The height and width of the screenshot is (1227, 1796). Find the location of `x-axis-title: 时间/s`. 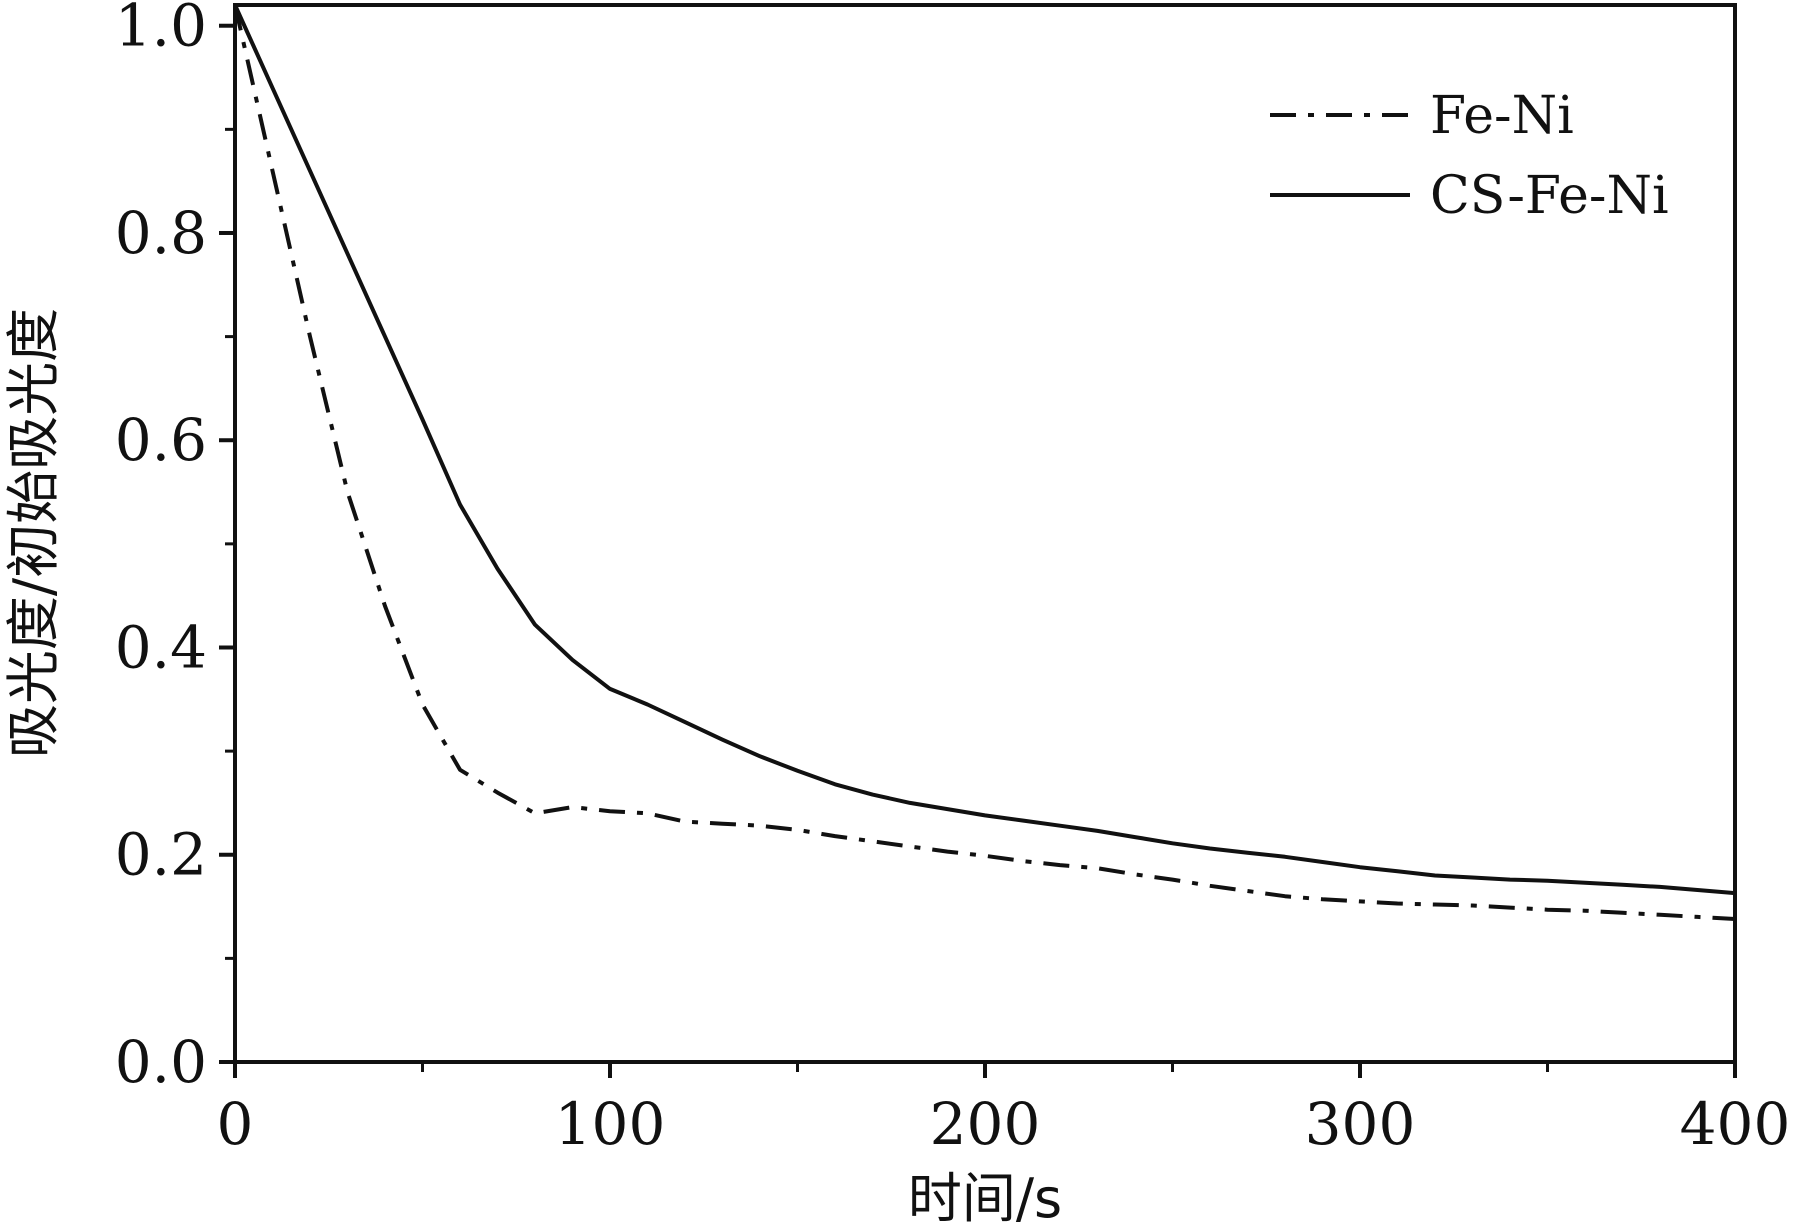

x-axis-title: 时间/s is located at coordinates (985, 1197).